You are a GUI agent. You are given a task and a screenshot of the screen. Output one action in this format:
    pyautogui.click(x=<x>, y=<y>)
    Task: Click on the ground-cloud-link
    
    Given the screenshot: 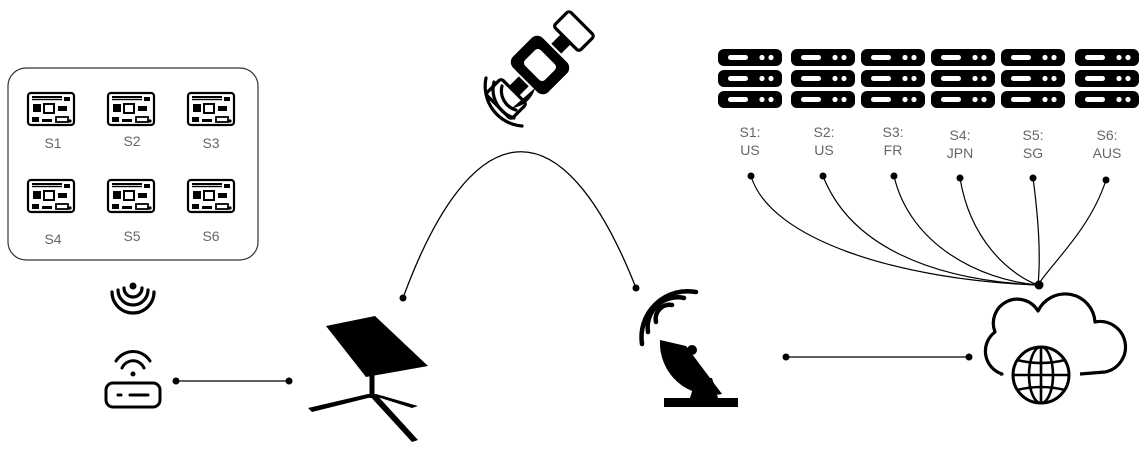 What is the action you would take?
    pyautogui.click(x=877, y=357)
    